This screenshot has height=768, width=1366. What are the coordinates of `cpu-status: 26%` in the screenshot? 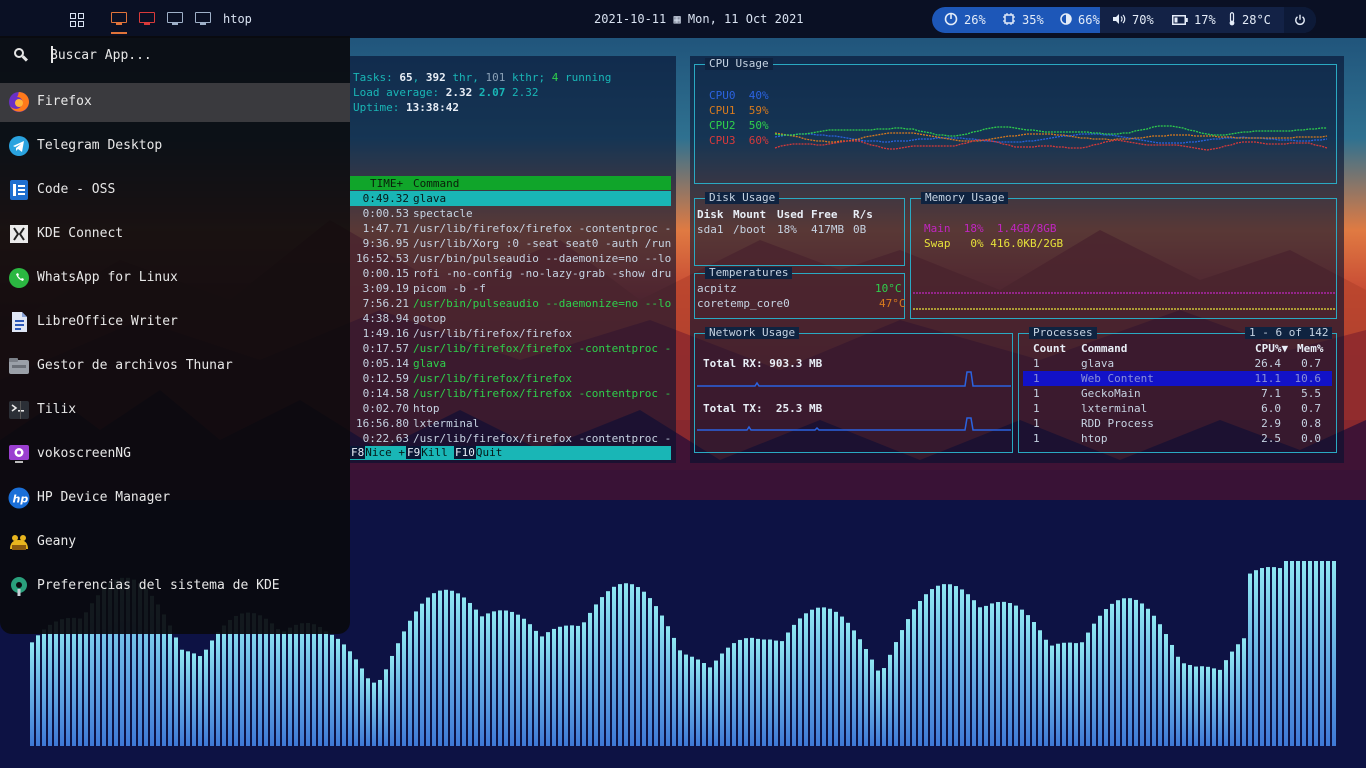 It's located at (965, 20).